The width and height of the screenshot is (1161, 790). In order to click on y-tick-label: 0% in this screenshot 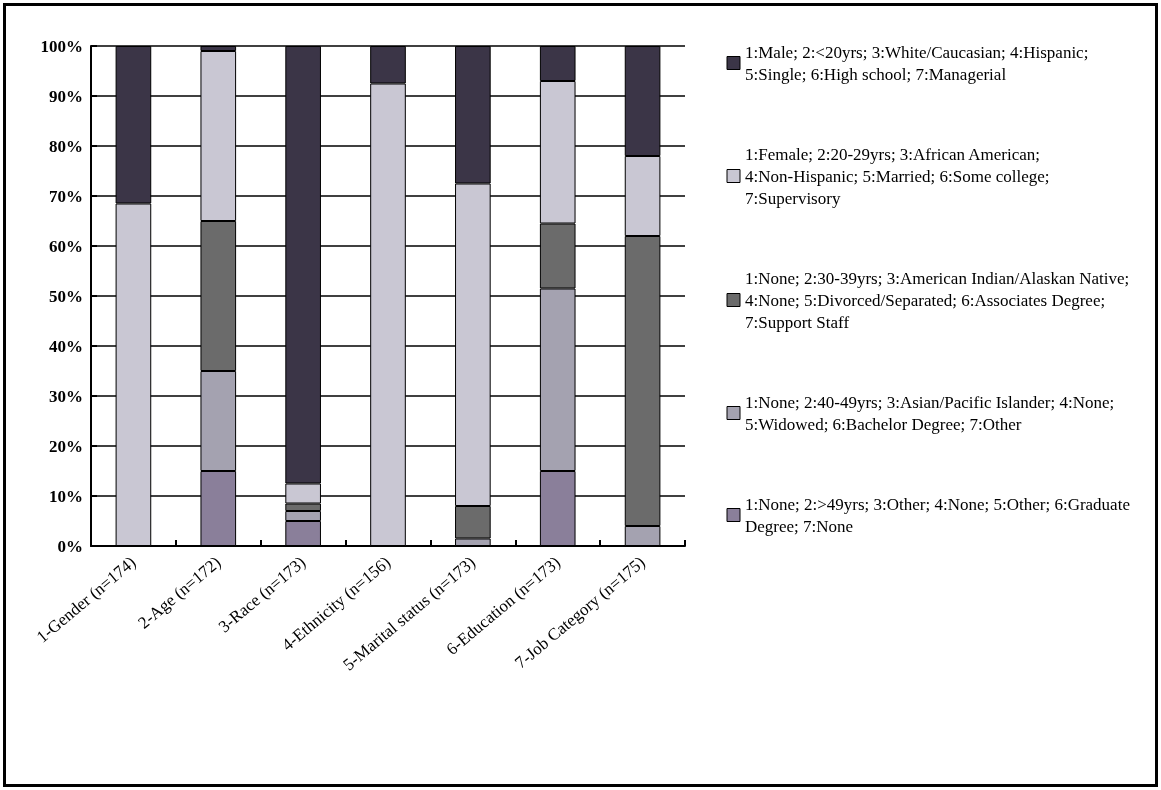, I will do `click(70, 546)`.